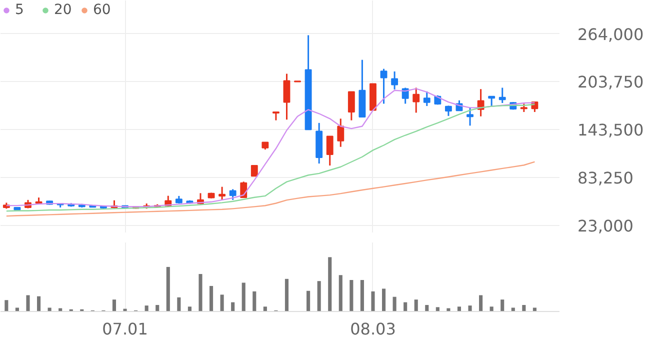  What do you see at coordinates (611, 34) in the screenshot?
I see `y-tick-label: 264,000` at bounding box center [611, 34].